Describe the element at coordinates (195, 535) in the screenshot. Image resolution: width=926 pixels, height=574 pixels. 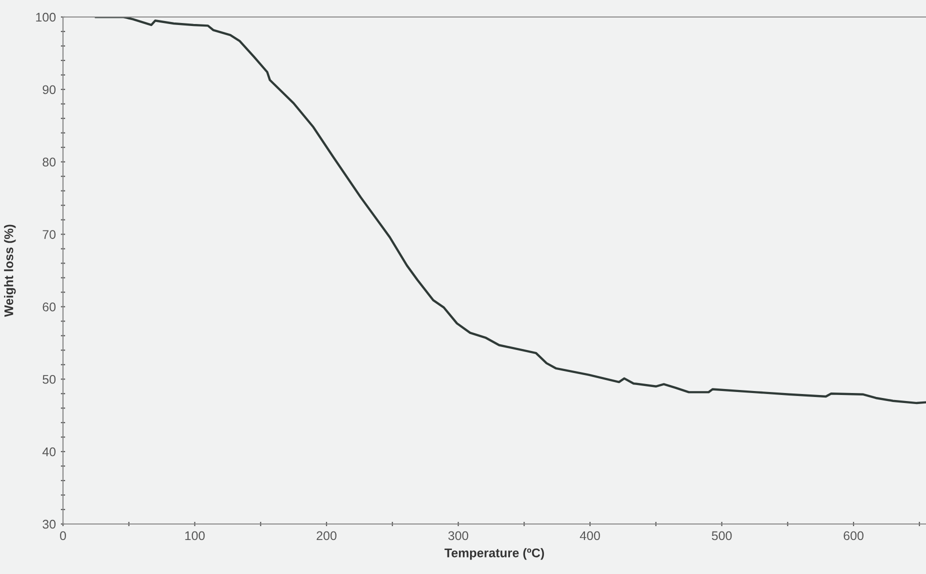
I see `x-tick-label: 100` at that location.